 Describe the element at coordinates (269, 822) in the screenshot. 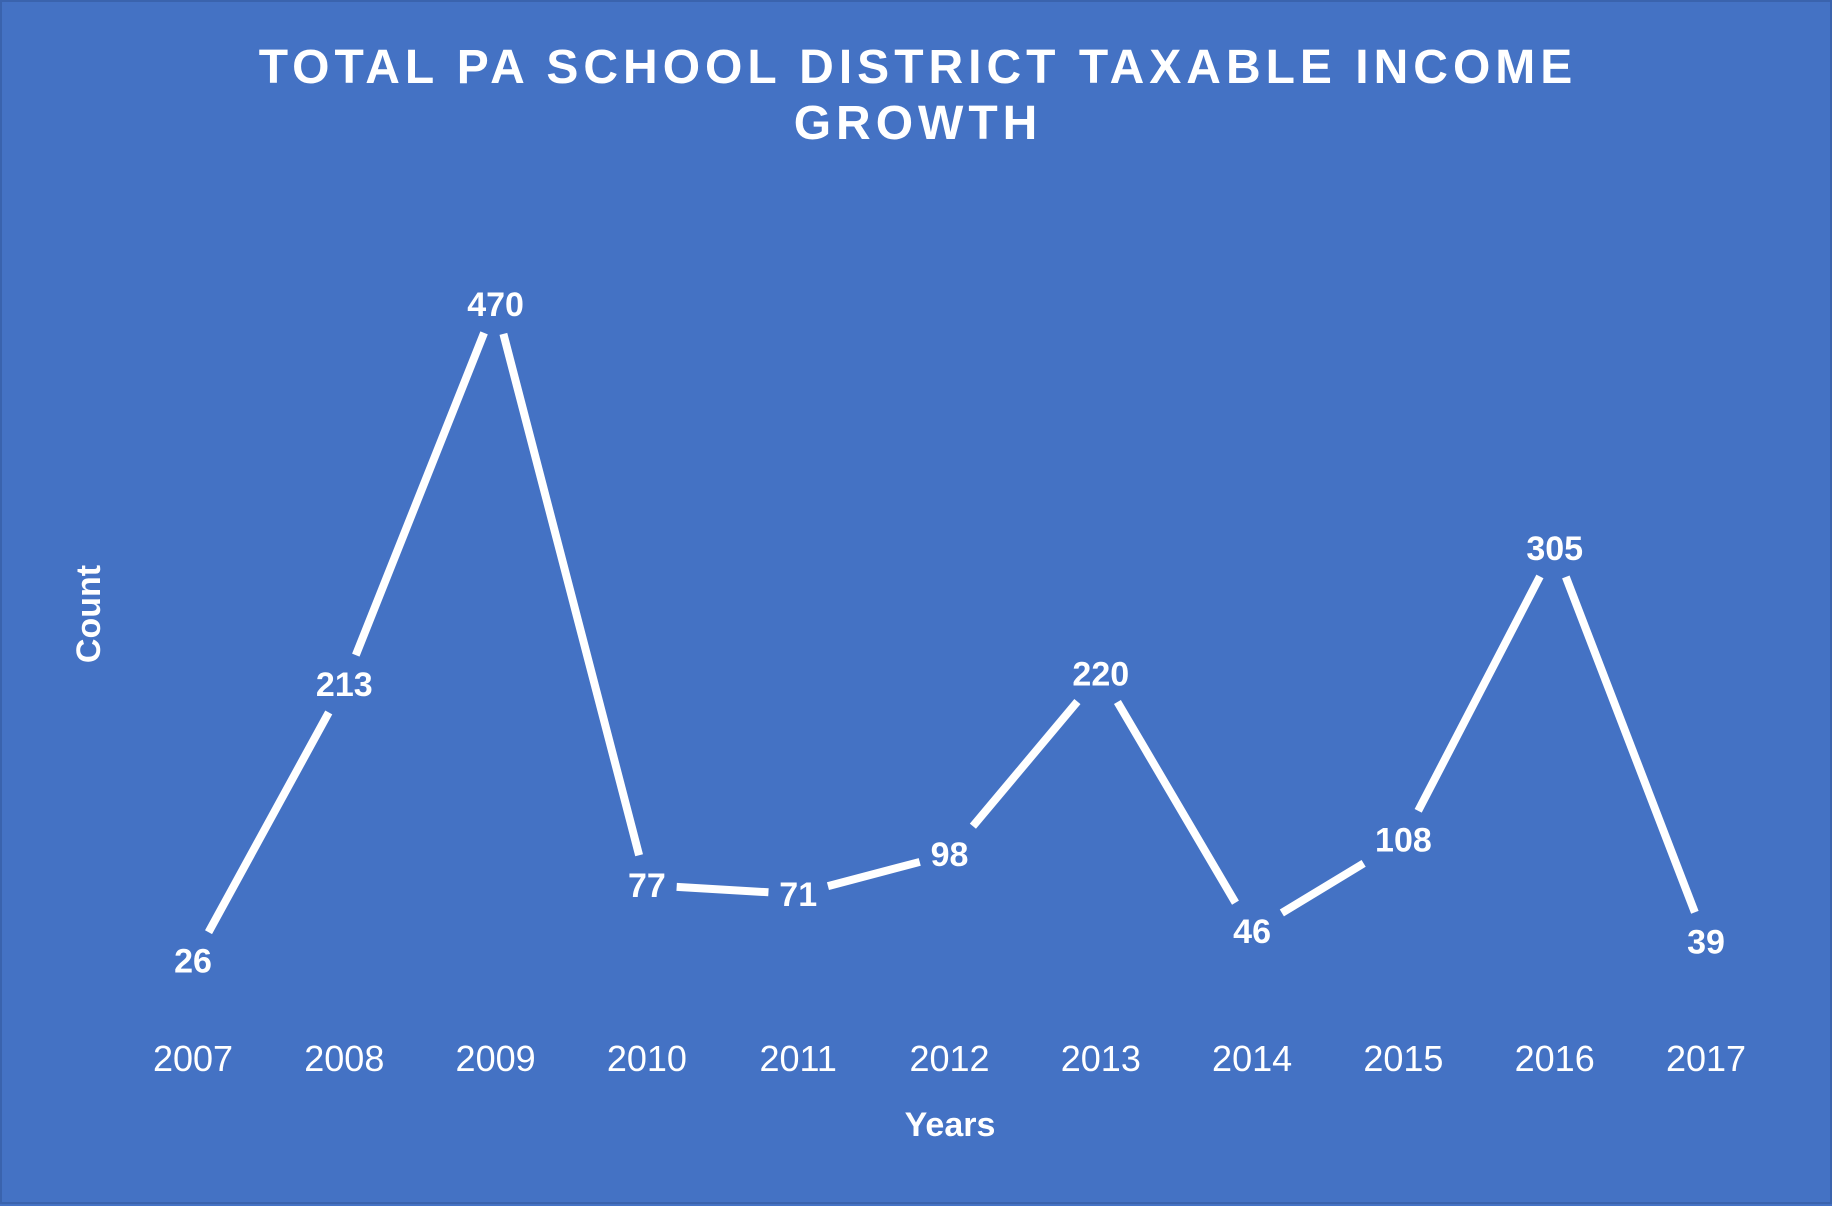

I see `line-segment-2007-2008` at that location.